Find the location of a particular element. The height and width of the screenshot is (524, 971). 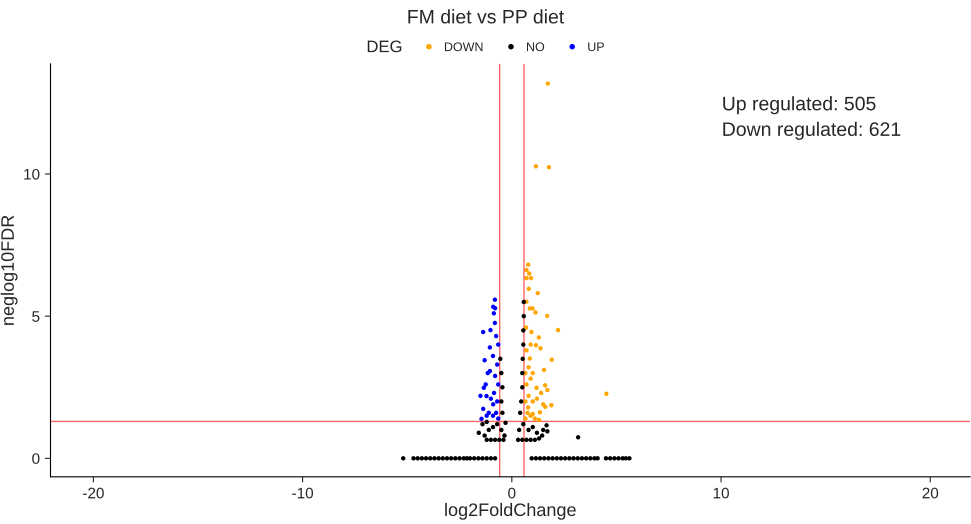

y-tick-label: 10 is located at coordinates (32, 174).